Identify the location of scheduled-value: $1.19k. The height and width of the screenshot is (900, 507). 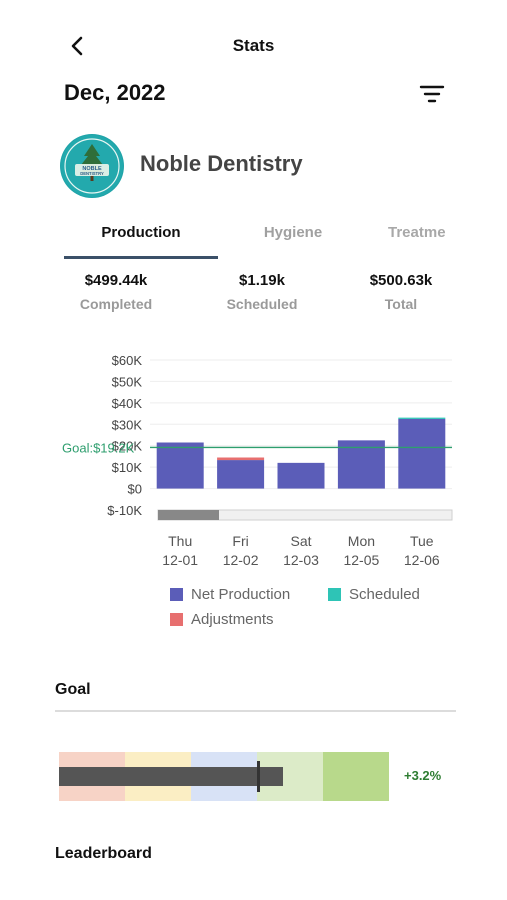
(262, 280).